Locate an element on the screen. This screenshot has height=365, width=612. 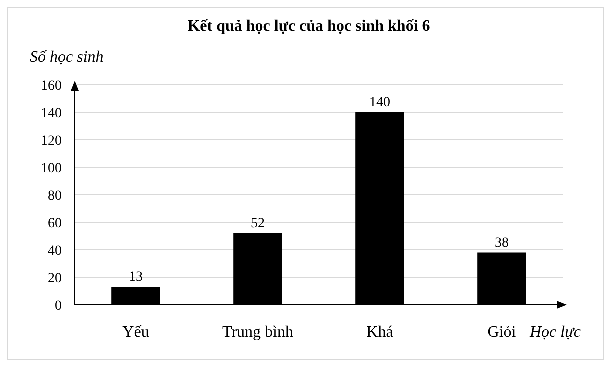
y-tick-label: 80 is located at coordinates (55, 196).